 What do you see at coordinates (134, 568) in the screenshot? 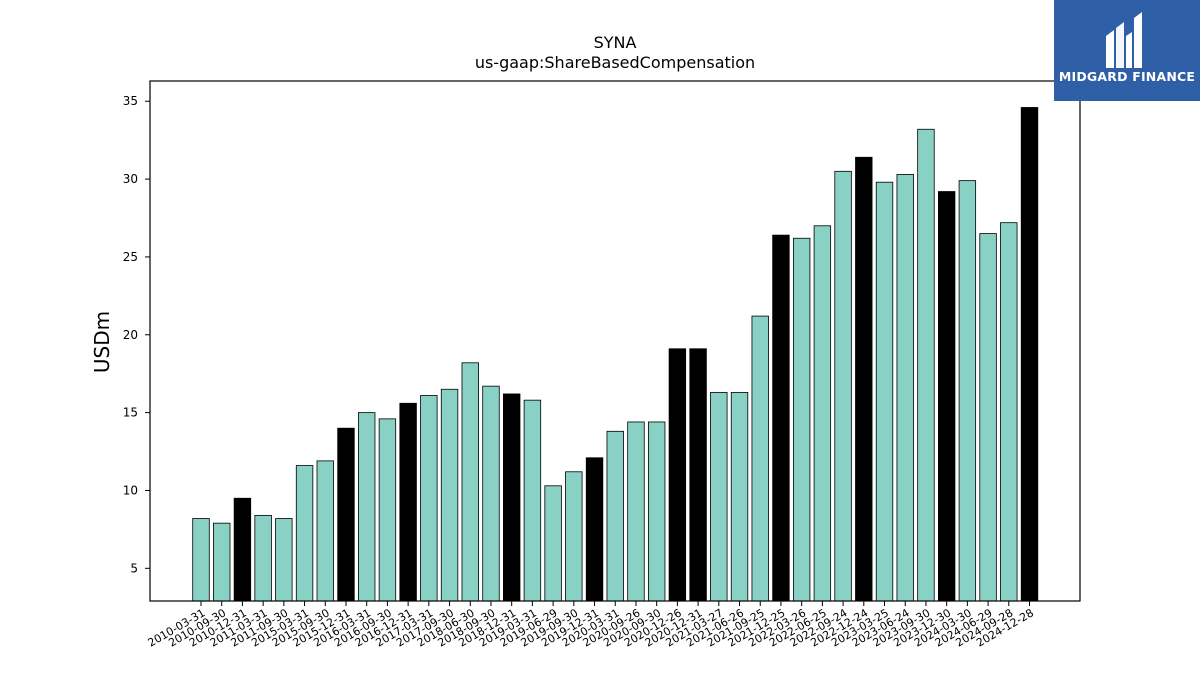
I see `y-tick-label: 5` at bounding box center [134, 568].